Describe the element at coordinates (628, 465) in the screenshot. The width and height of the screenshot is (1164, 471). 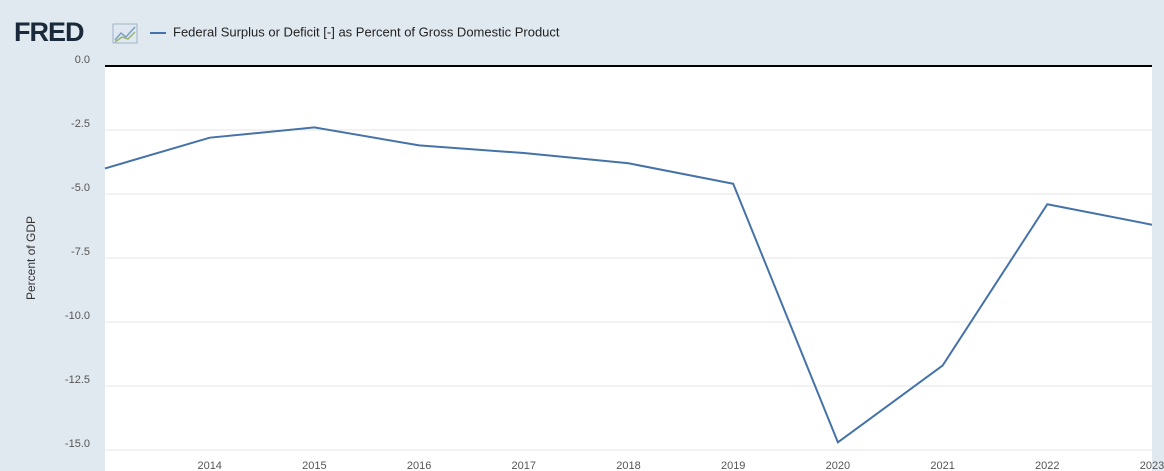
I see `x-tick-label: 2018` at that location.